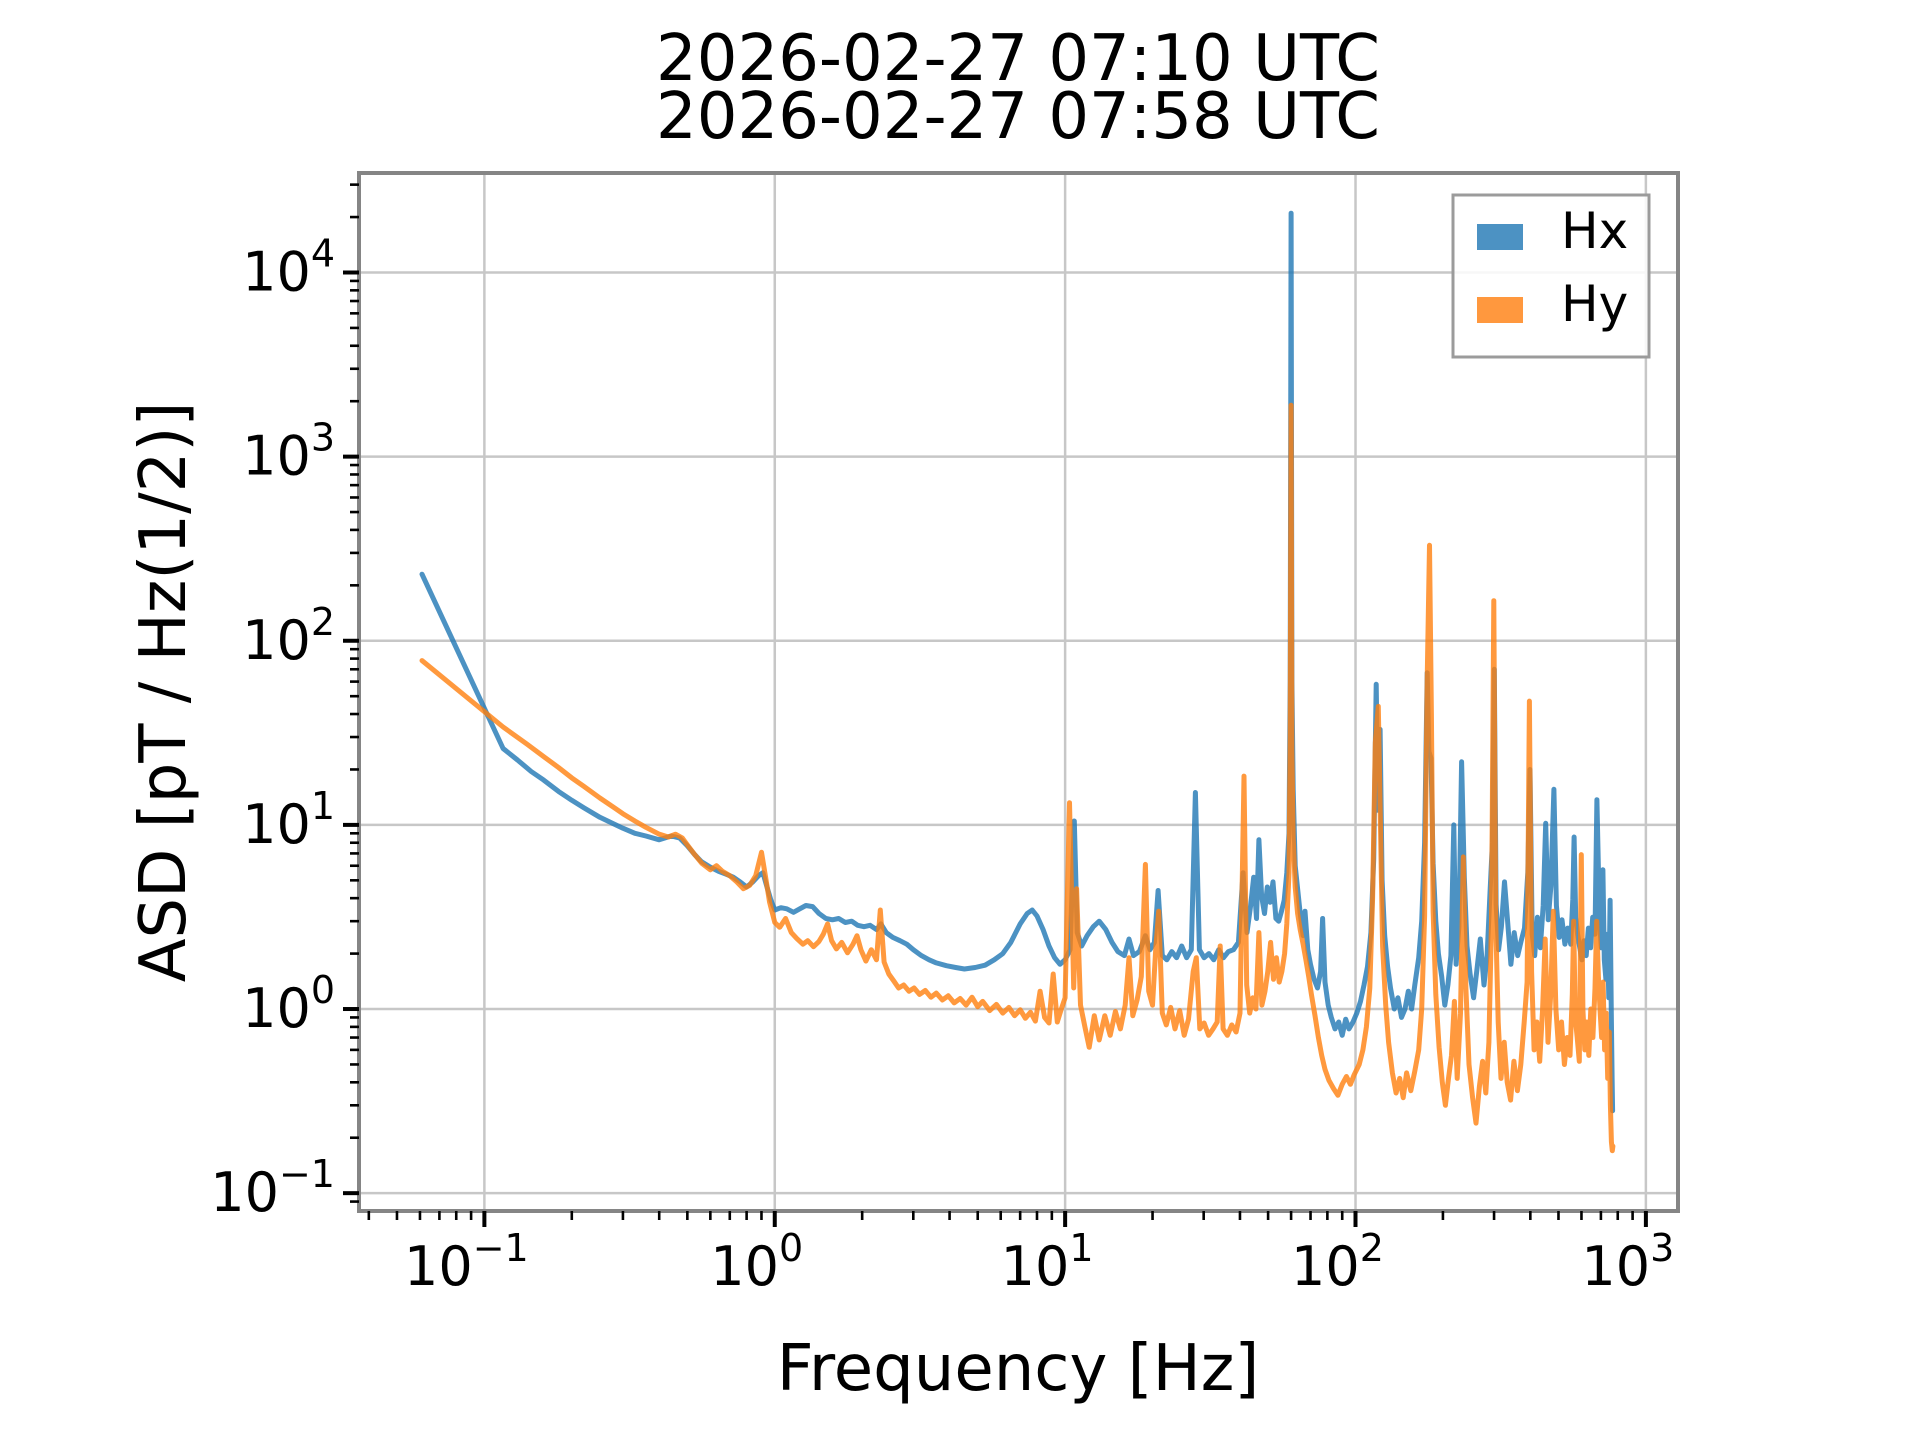  Describe the element at coordinates (1594, 304) in the screenshot. I see `legend-label-hy: Hy` at that location.